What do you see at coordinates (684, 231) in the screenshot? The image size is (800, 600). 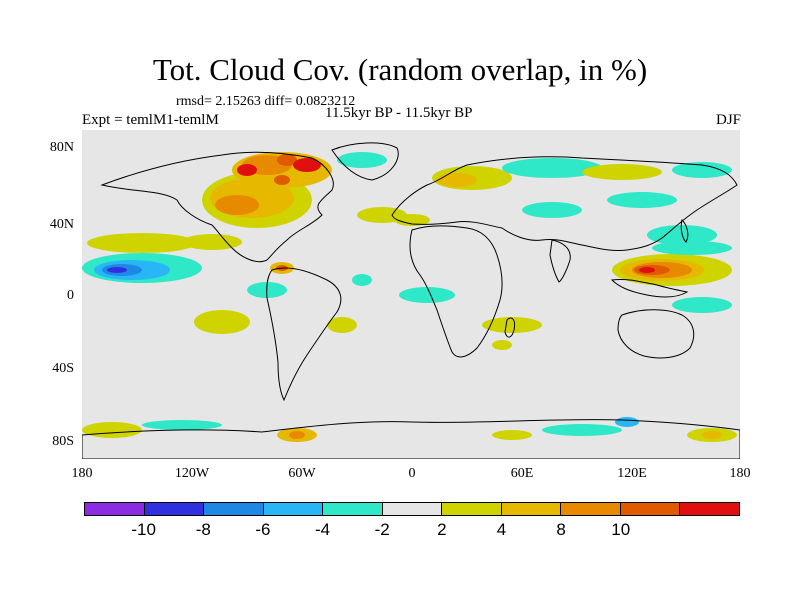 I see `coastline-japan` at bounding box center [684, 231].